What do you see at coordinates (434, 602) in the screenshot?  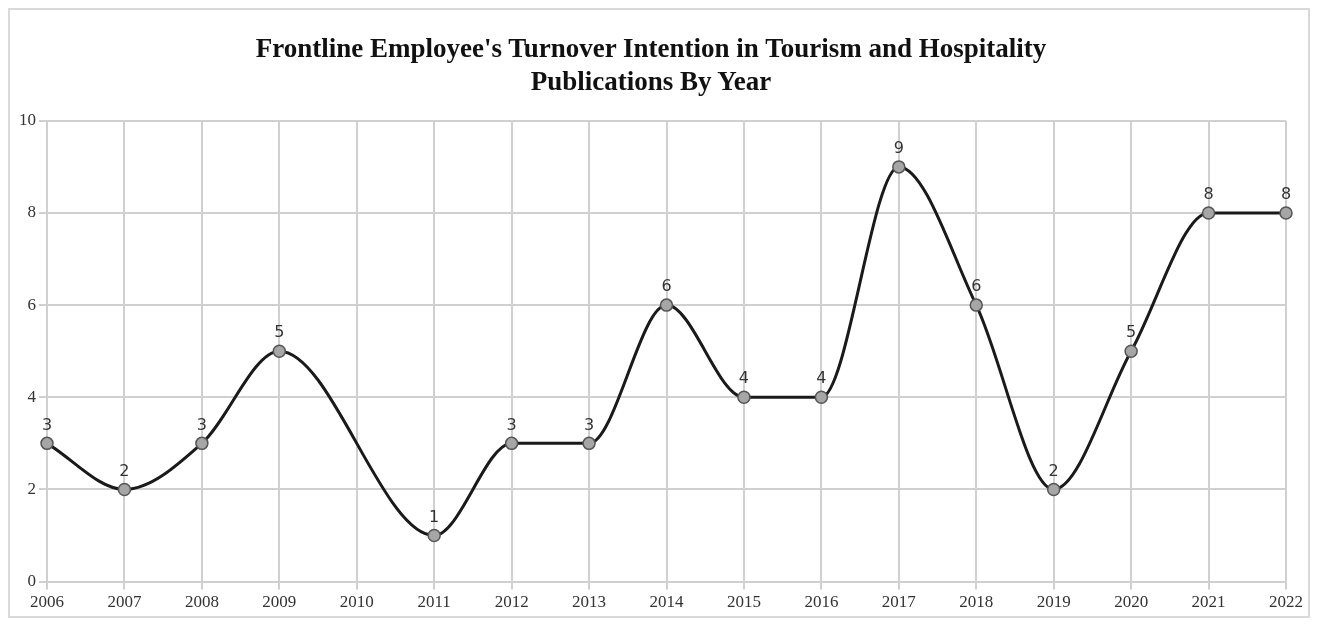 I see `x-tick-label: 2011` at bounding box center [434, 602].